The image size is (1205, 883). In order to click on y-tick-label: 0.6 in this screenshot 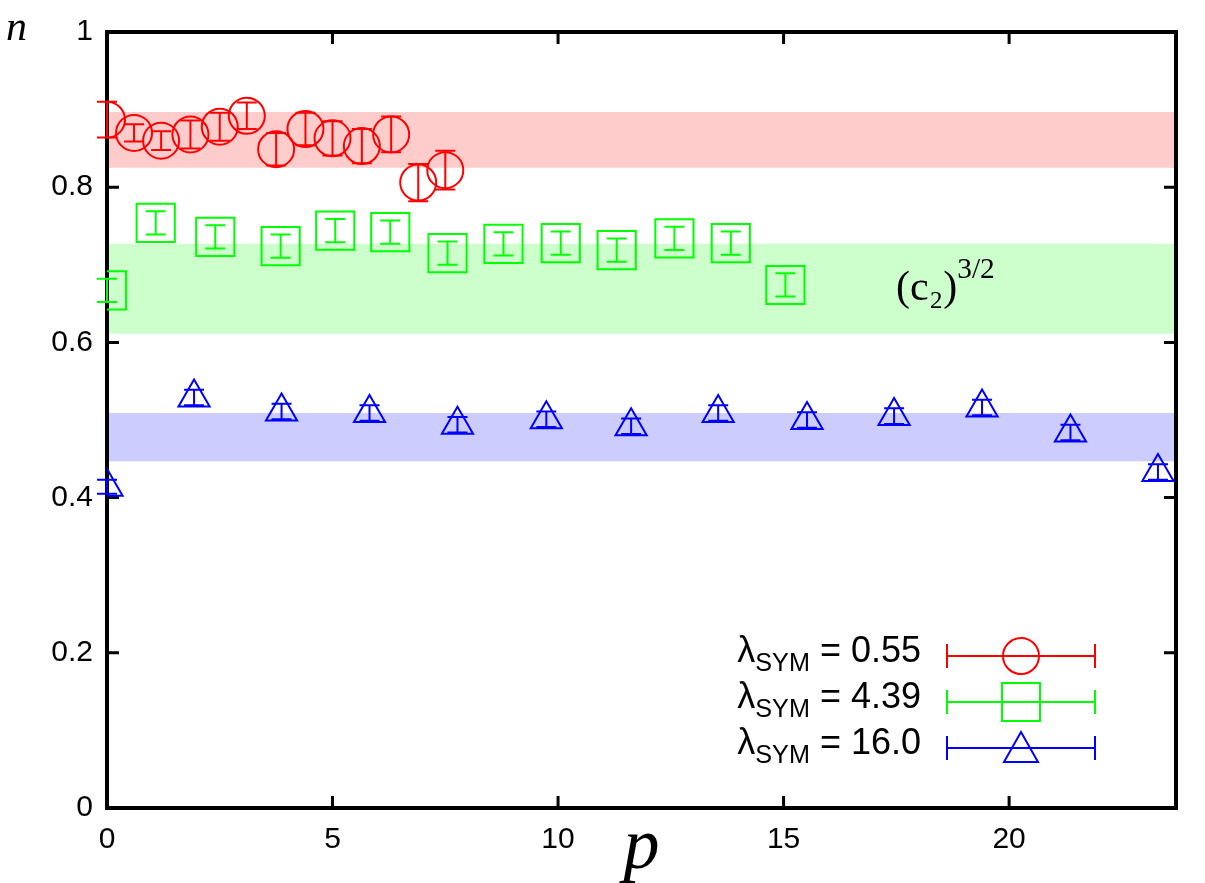, I will do `click(72, 340)`.